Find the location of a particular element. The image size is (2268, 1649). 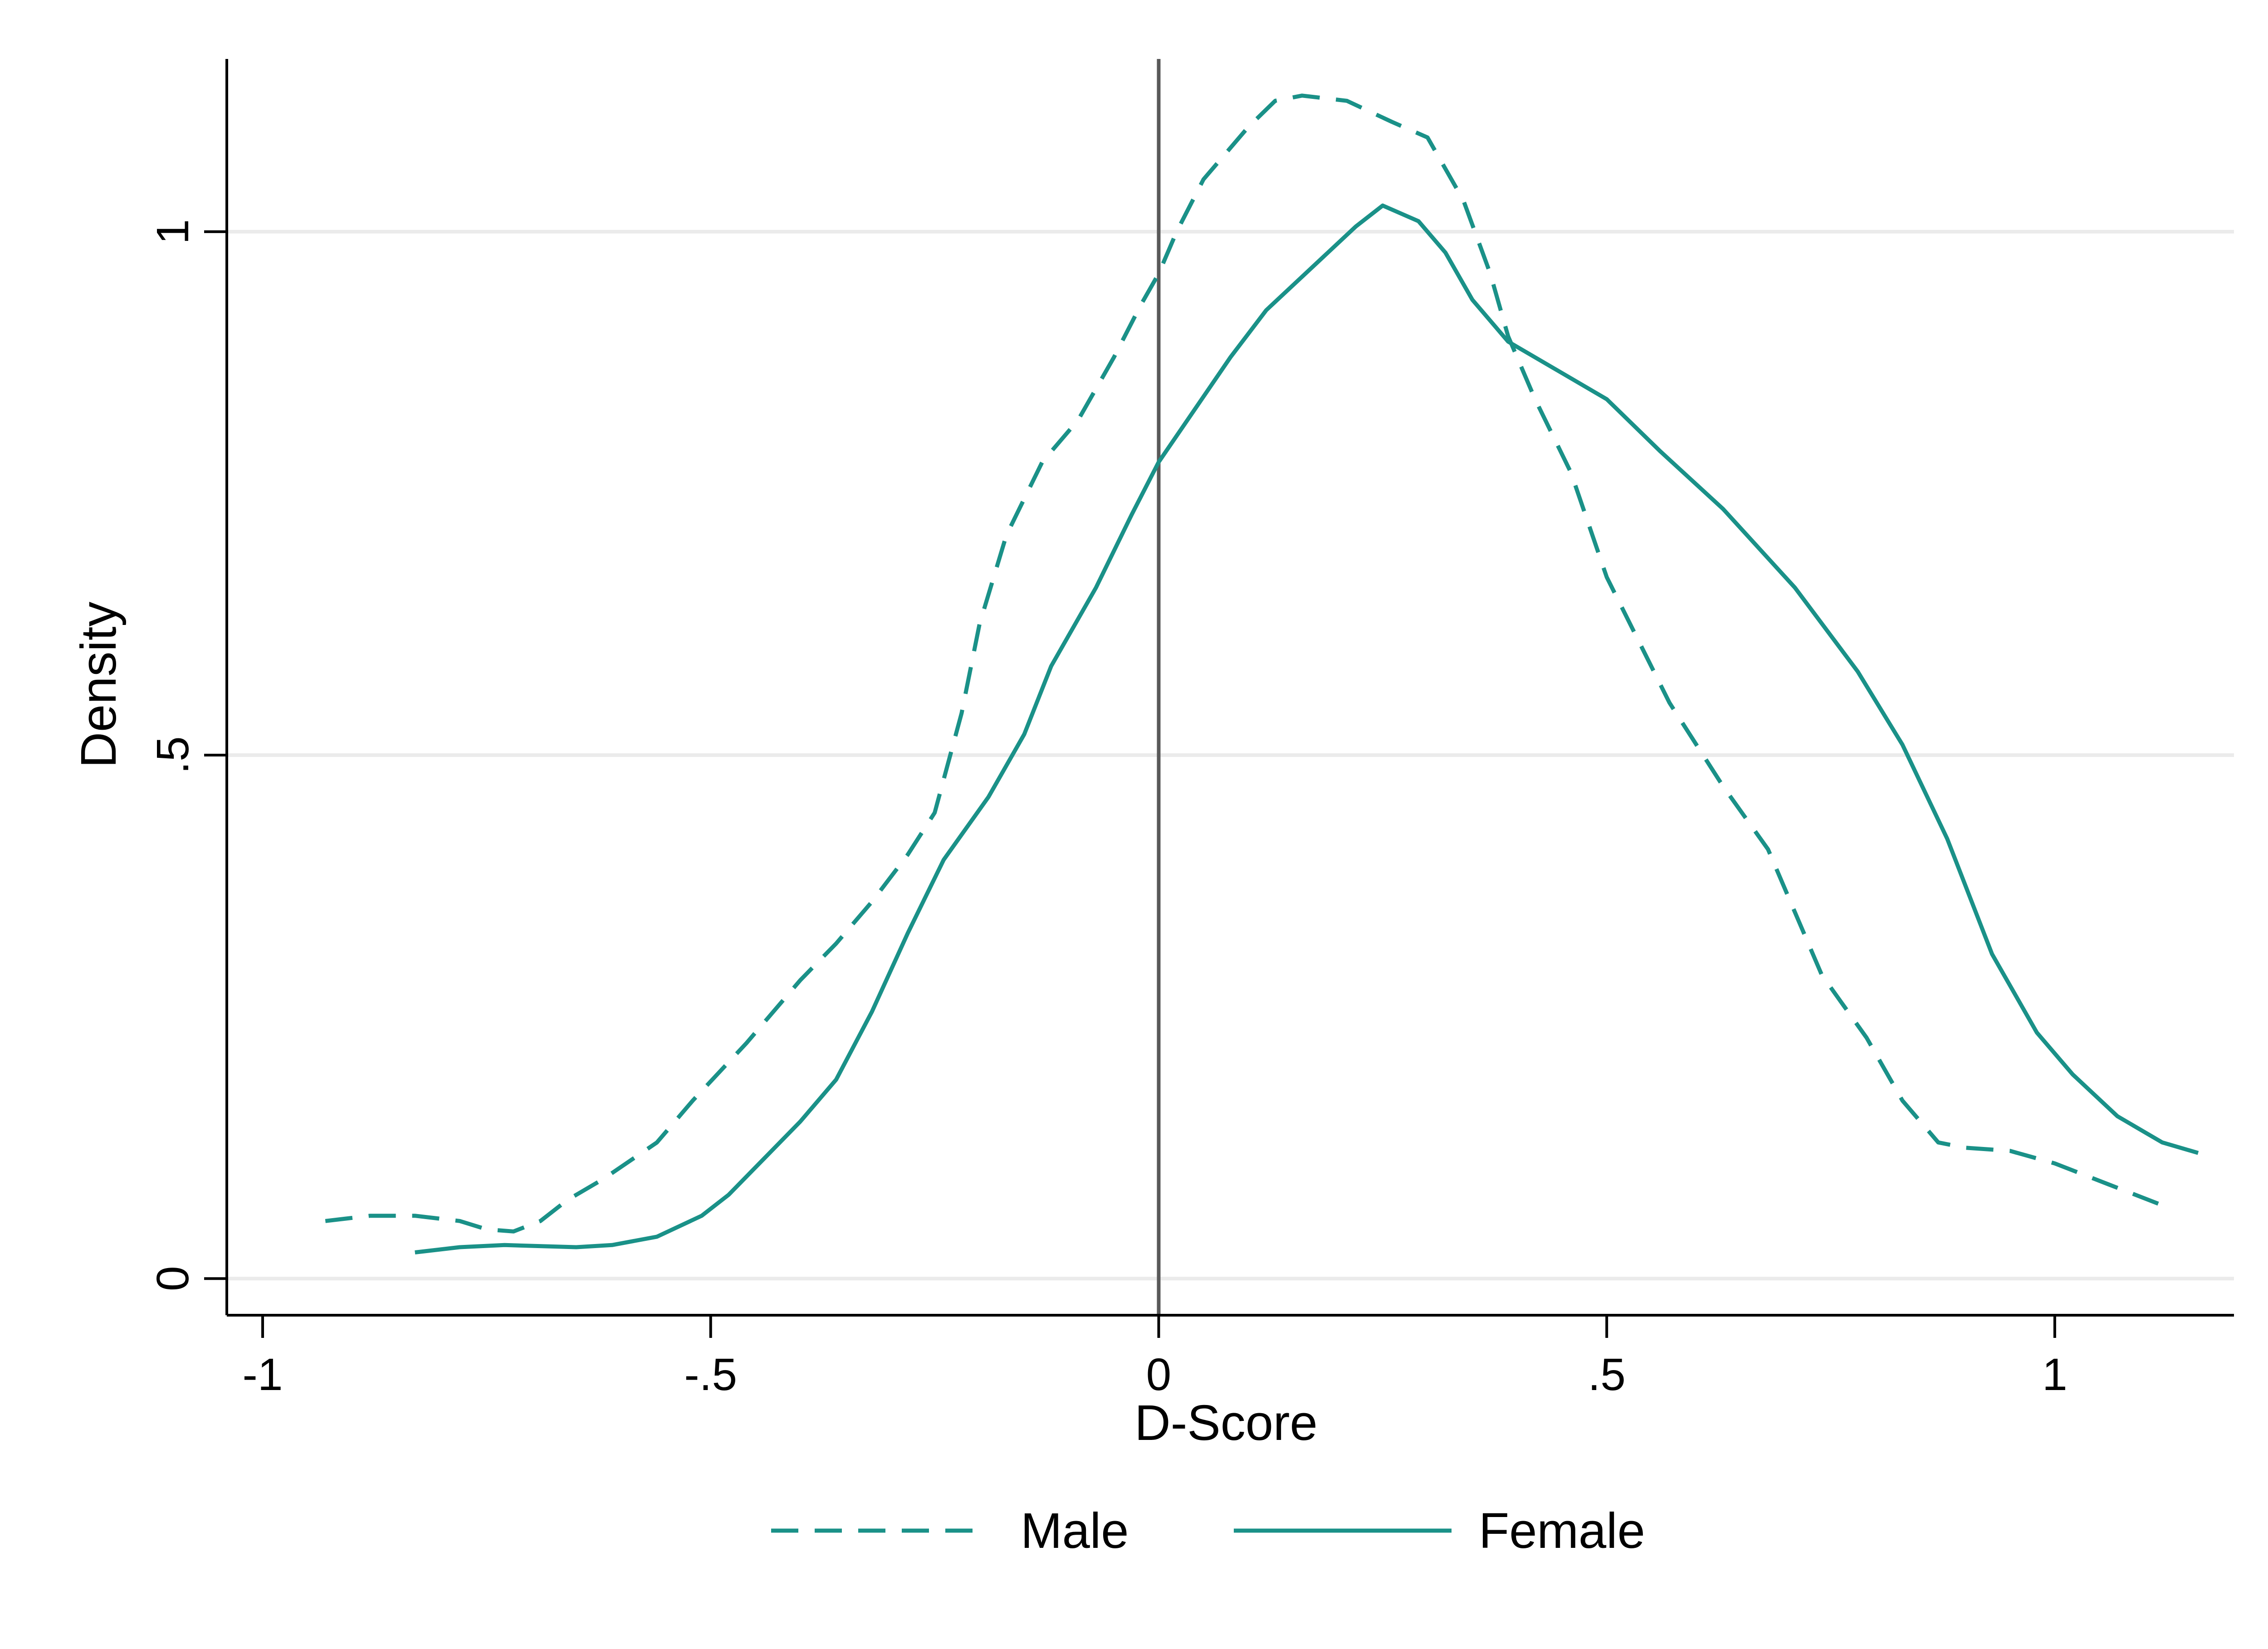

x-axis-title: D-Score is located at coordinates (1226, 1423).